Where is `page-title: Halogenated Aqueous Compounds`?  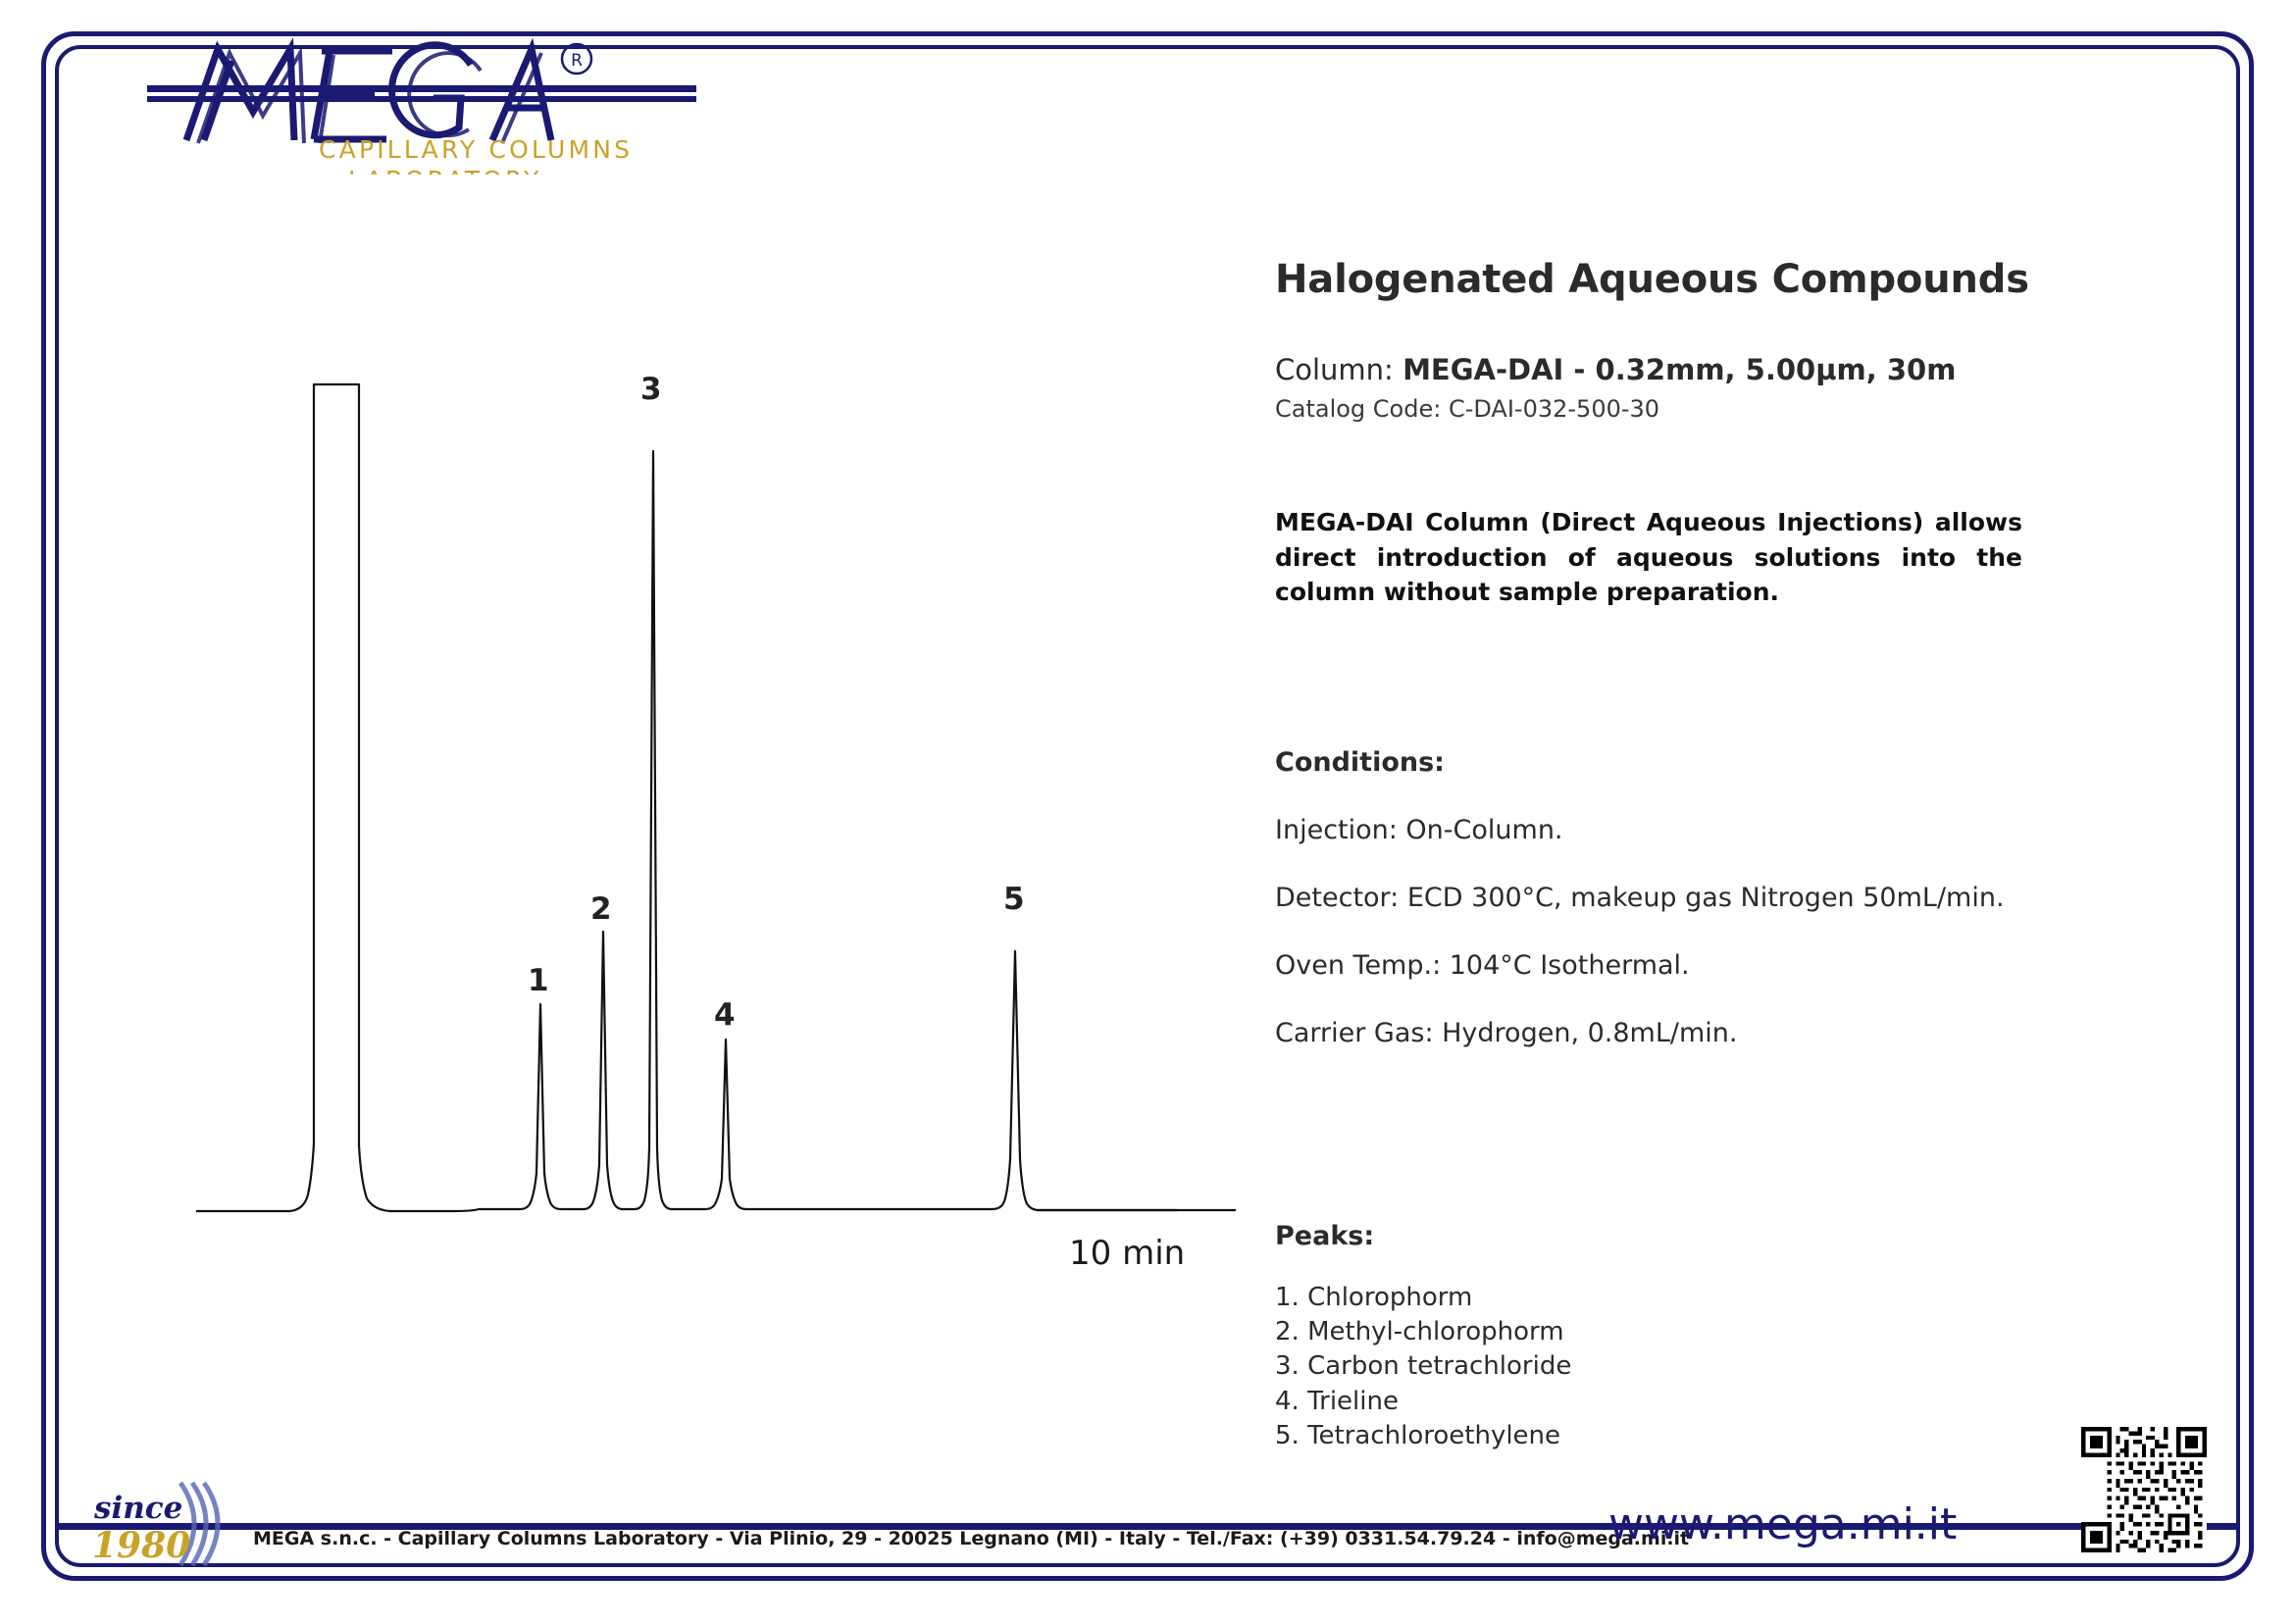
page-title: Halogenated Aqueous Compounds is located at coordinates (1652, 279).